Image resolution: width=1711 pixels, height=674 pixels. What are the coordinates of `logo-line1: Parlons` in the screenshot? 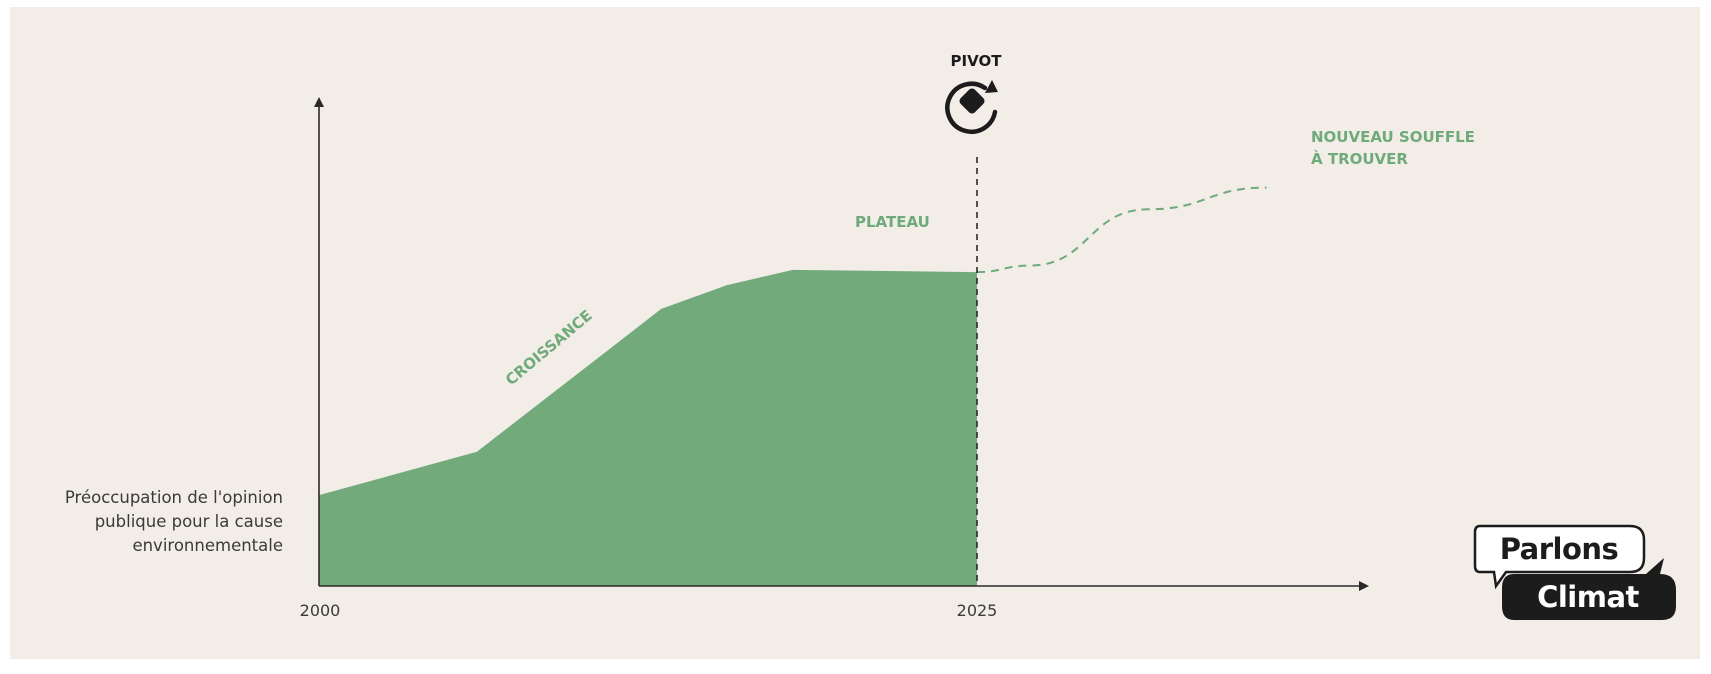 It's located at (1559, 549).